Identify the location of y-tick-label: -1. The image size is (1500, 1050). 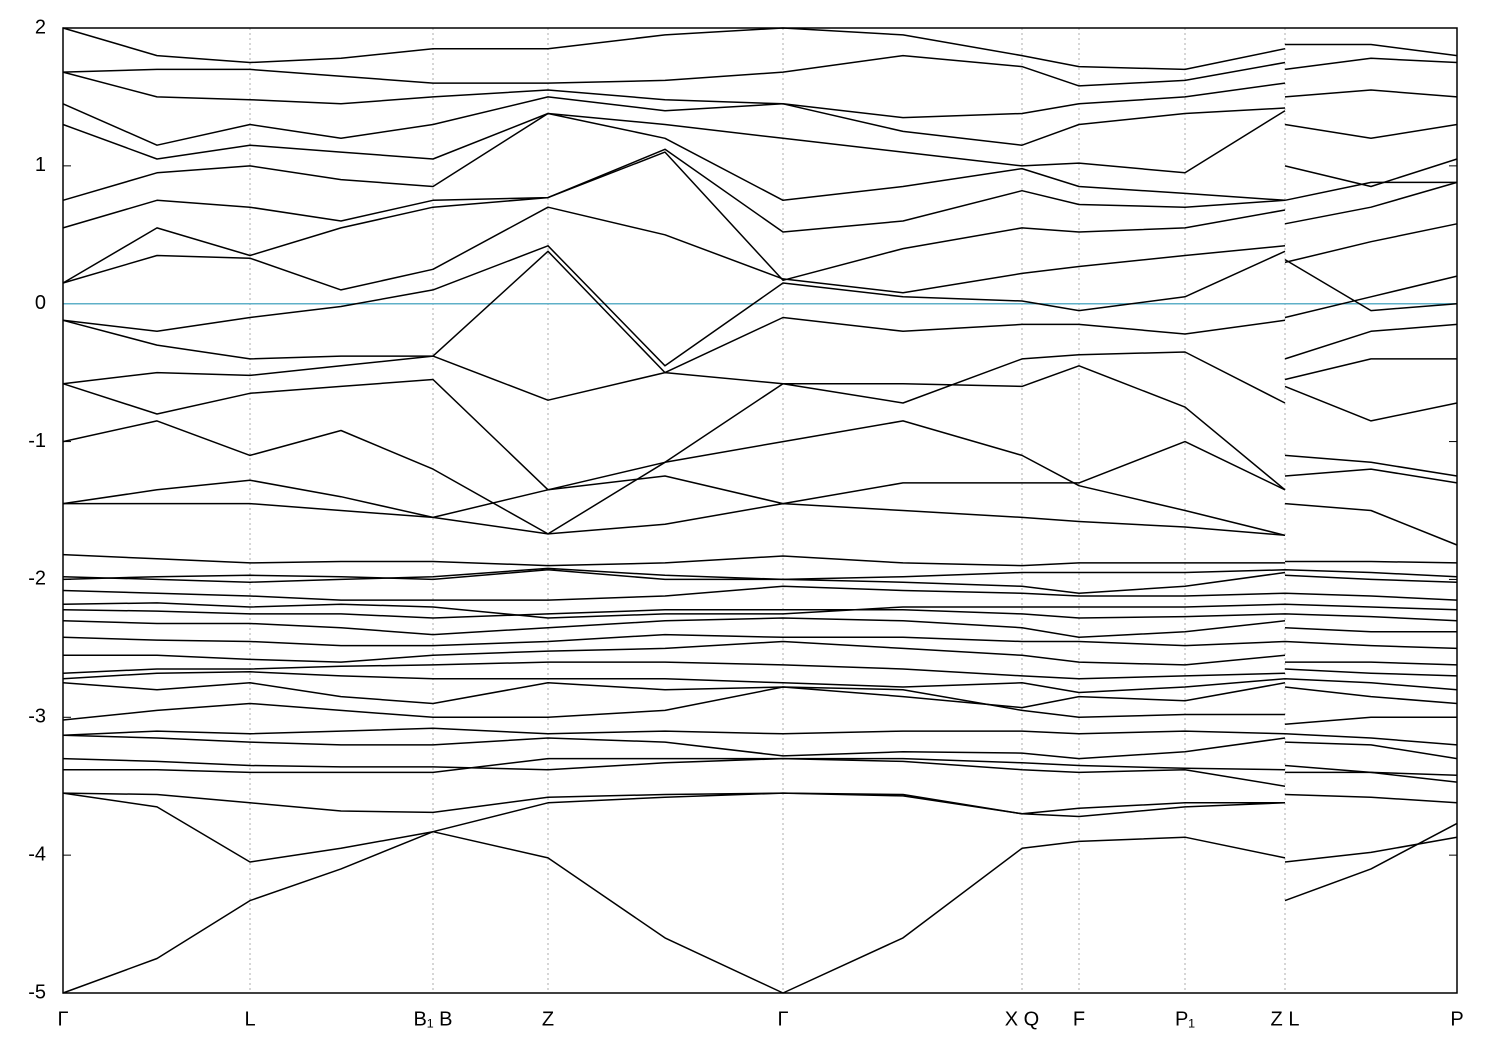
(37, 441).